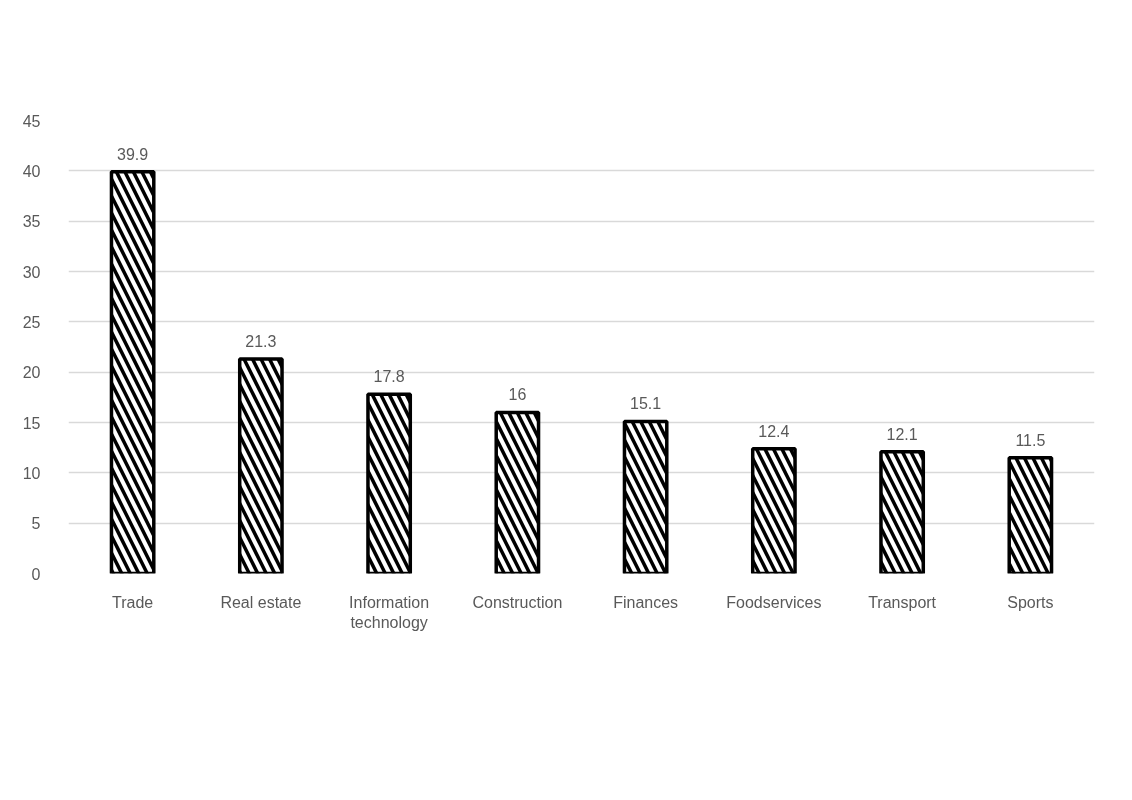  What do you see at coordinates (389, 612) in the screenshot?
I see `x-tick-label: Information technology` at bounding box center [389, 612].